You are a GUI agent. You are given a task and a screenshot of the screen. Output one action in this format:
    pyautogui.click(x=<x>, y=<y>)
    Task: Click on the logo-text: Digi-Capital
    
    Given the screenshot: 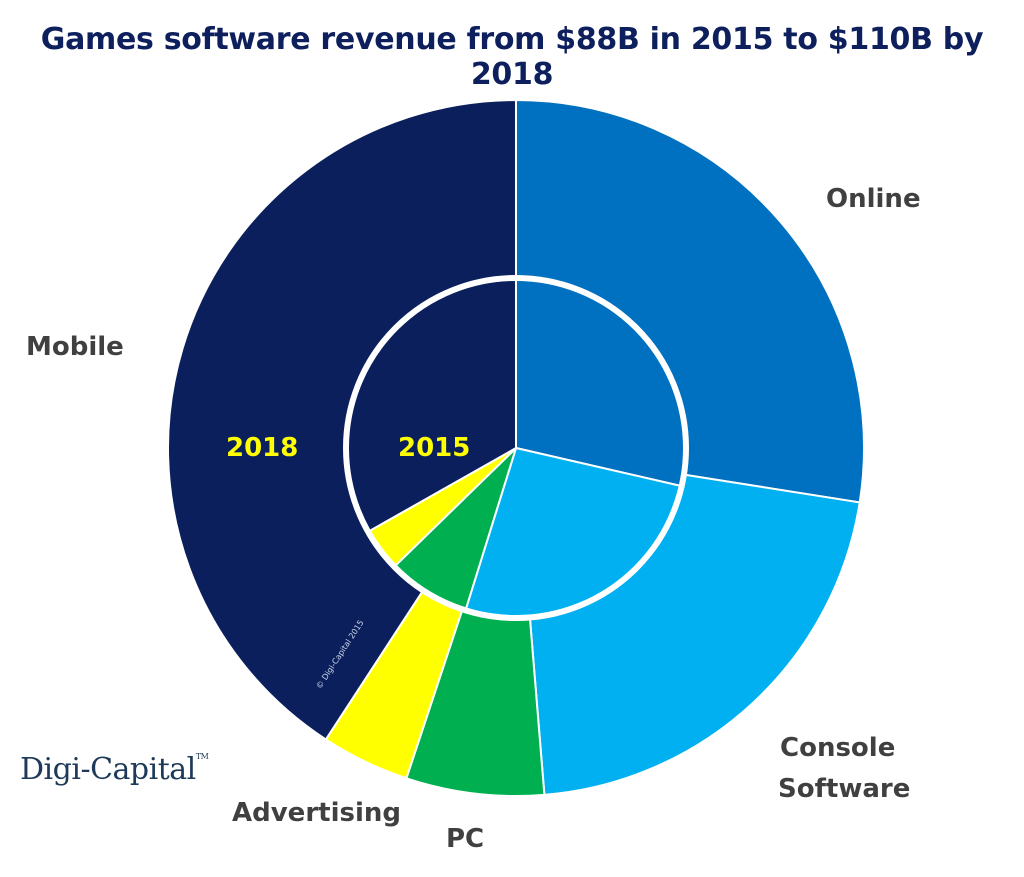 What is the action you would take?
    pyautogui.click(x=108, y=769)
    